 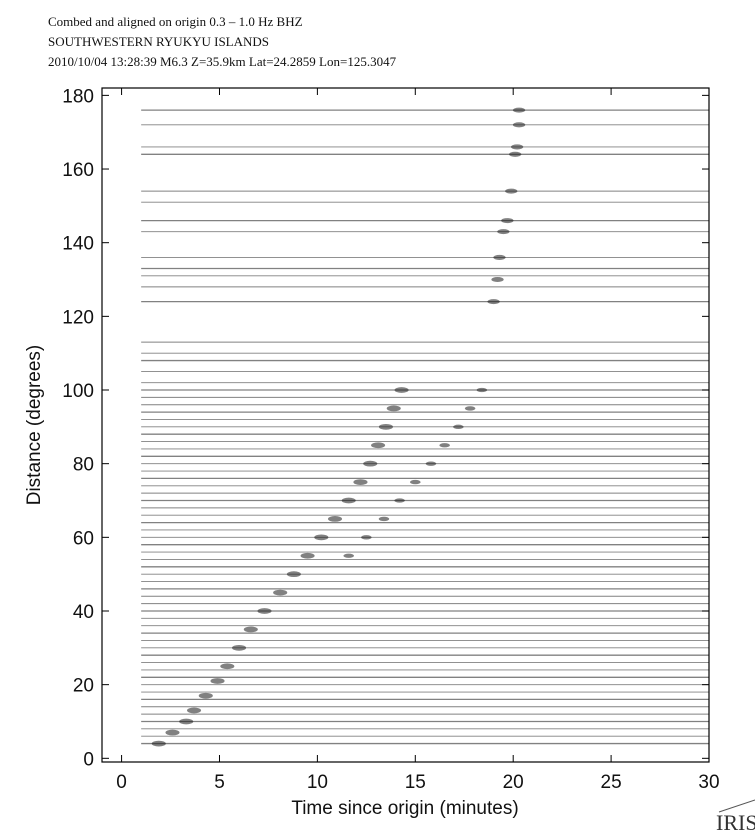 What do you see at coordinates (404, 808) in the screenshot?
I see `x-axis-title: Time since origin (minutes)` at bounding box center [404, 808].